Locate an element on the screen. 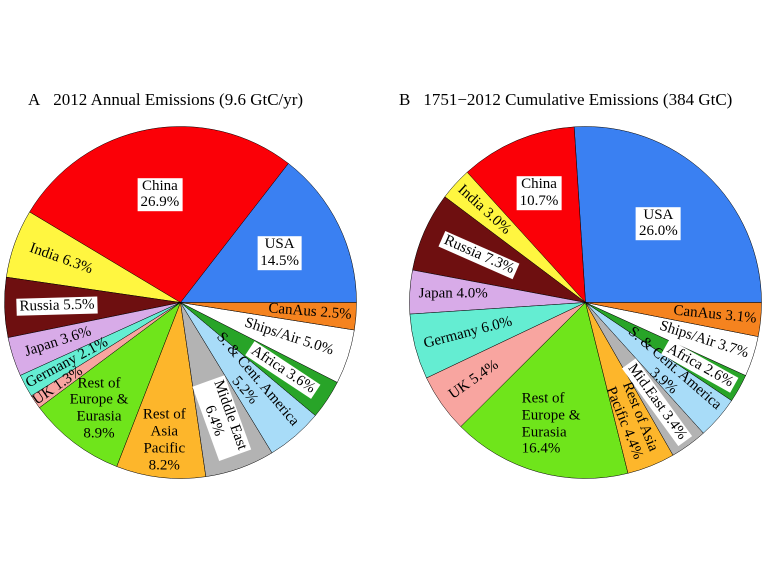  slice-label-china: China 10.7% is located at coordinates (539, 193).